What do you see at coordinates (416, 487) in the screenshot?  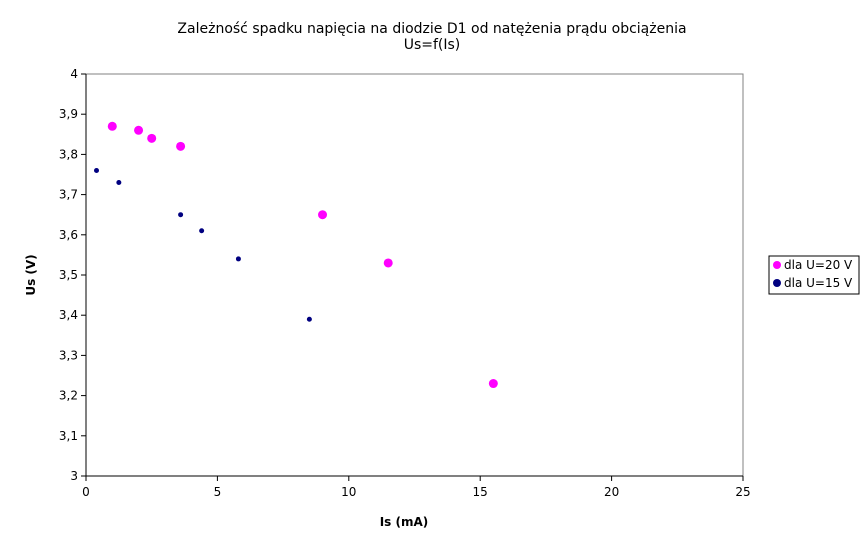 I see `x-axis-ticks: 0 5 10 15 20 25` at bounding box center [416, 487].